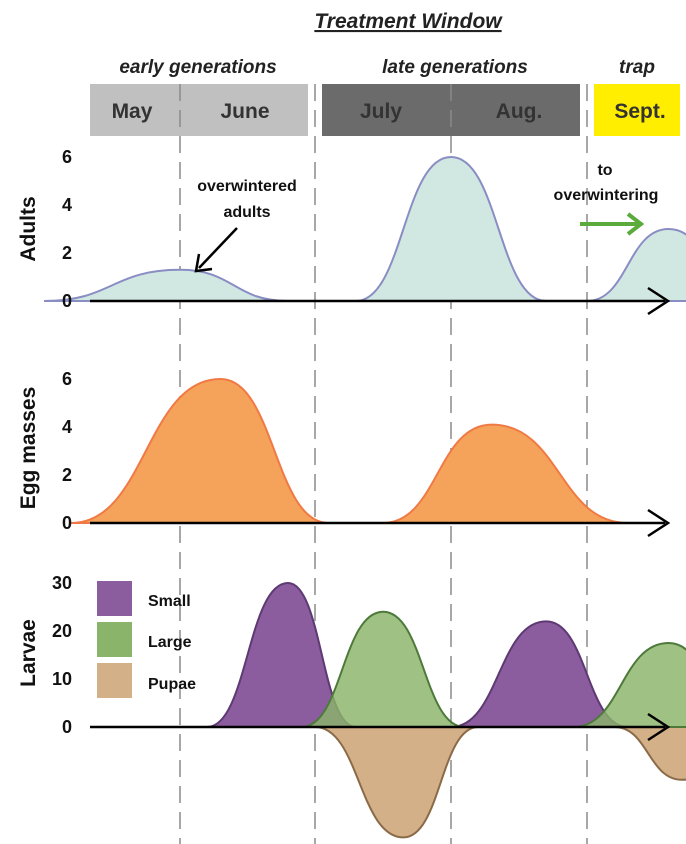 Image resolution: width=686 pixels, height=844 pixels. Describe the element at coordinates (67, 301) in the screenshot. I see `adults-tick-0: 0` at that location.